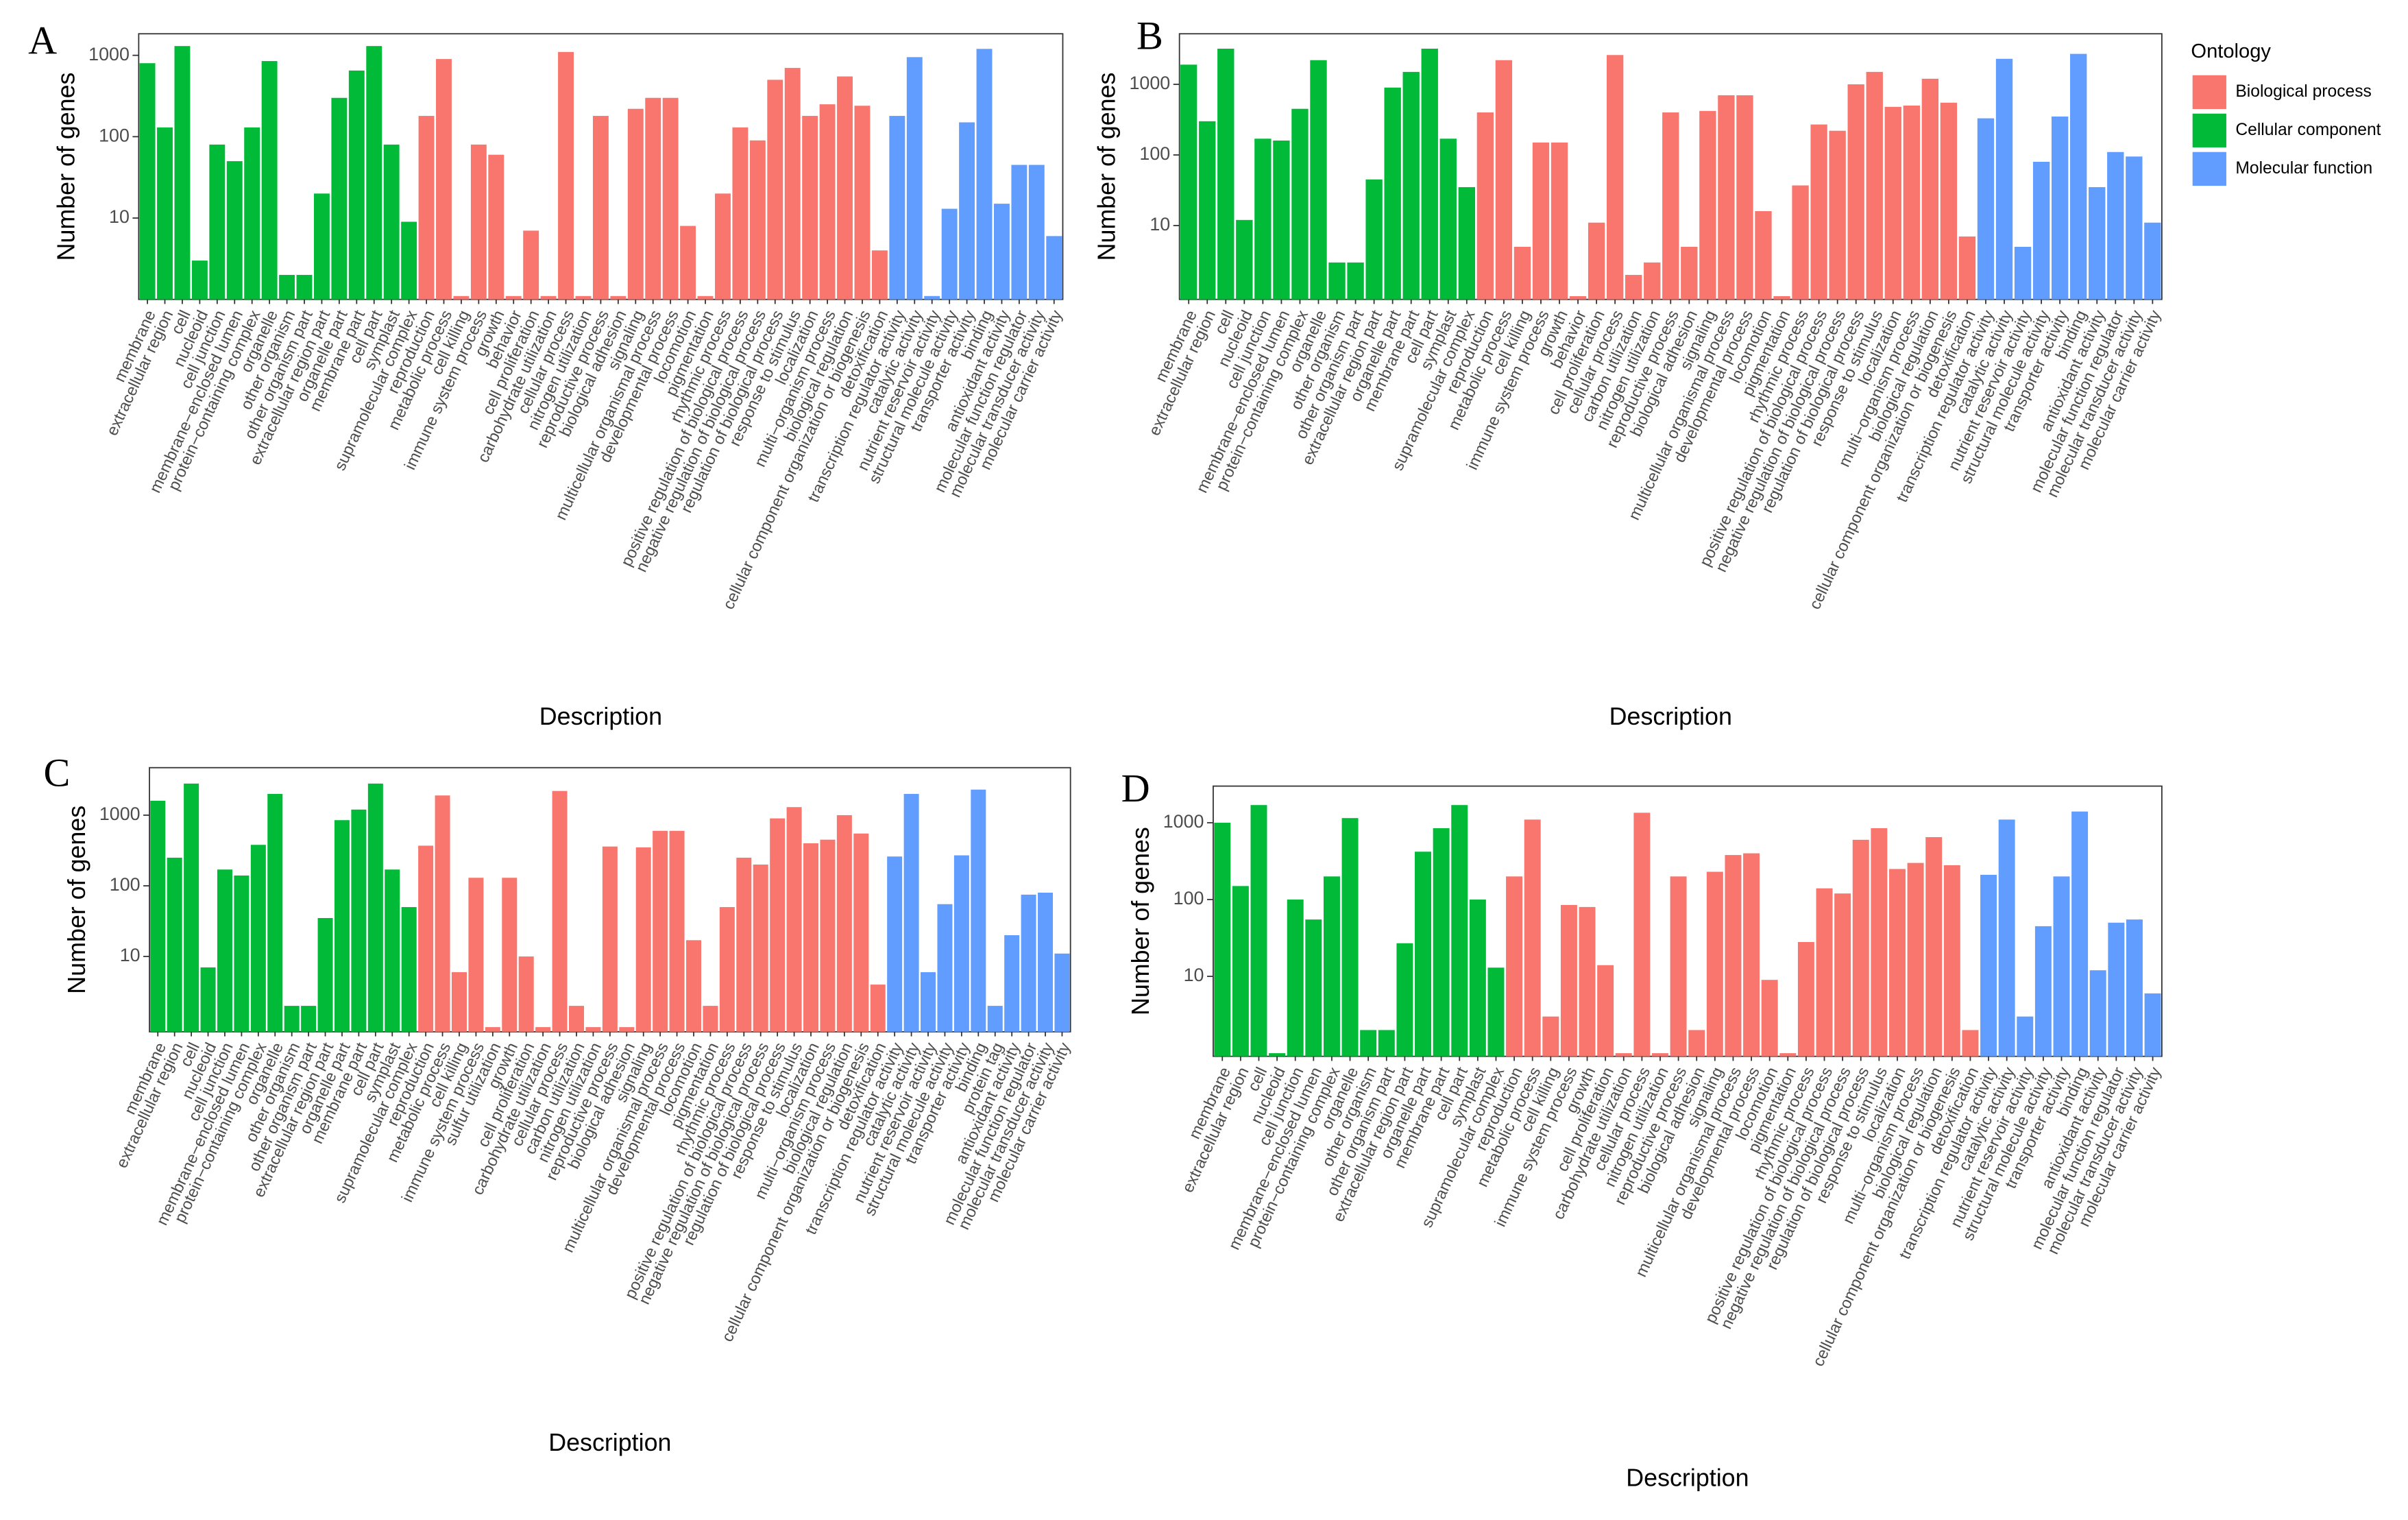  I want to click on y-tick-label: 10, so click(1194, 975).